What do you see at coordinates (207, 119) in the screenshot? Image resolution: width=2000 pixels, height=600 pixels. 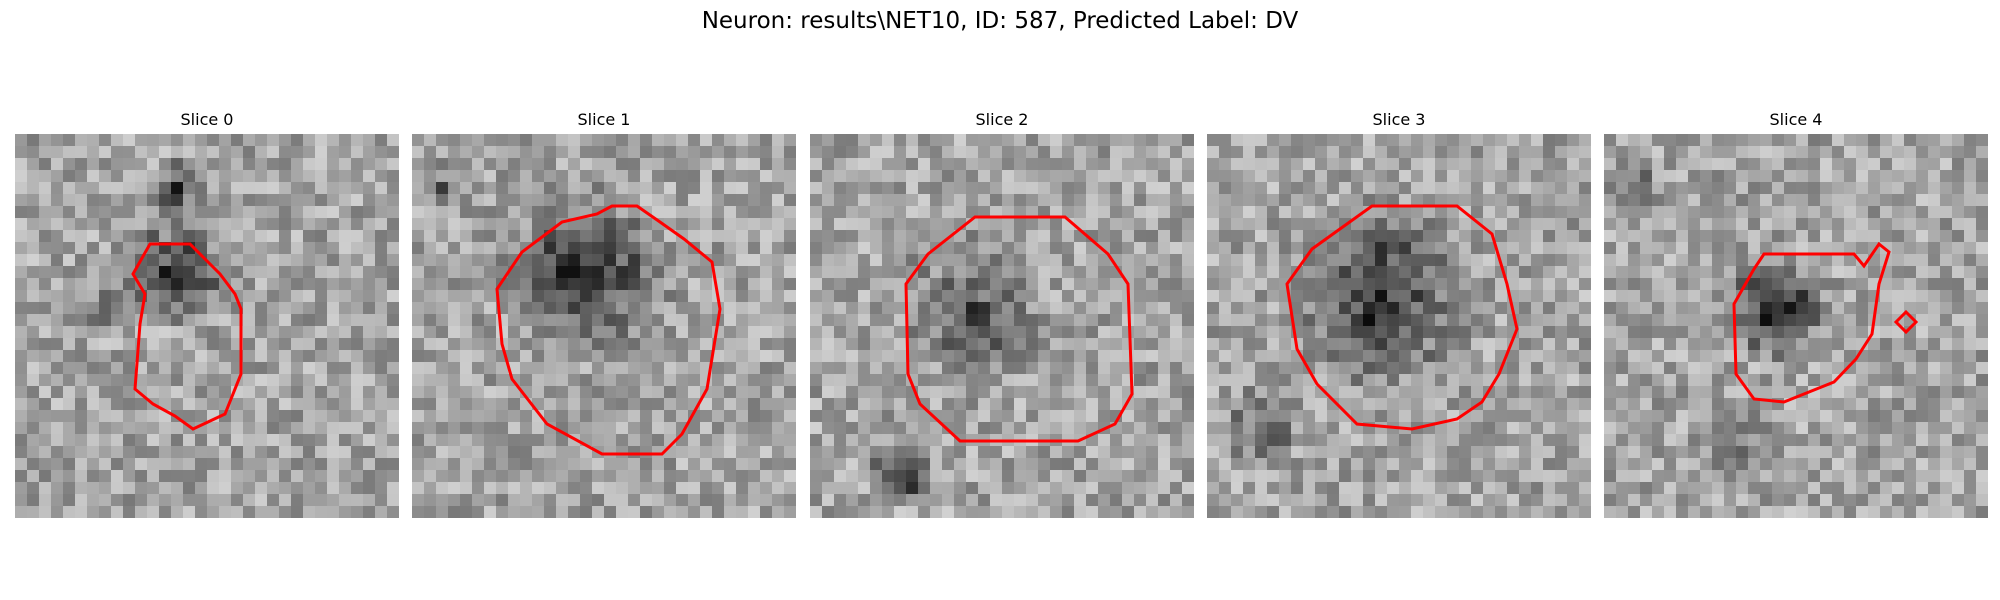 I see `slice-title-0: Slice 0` at bounding box center [207, 119].